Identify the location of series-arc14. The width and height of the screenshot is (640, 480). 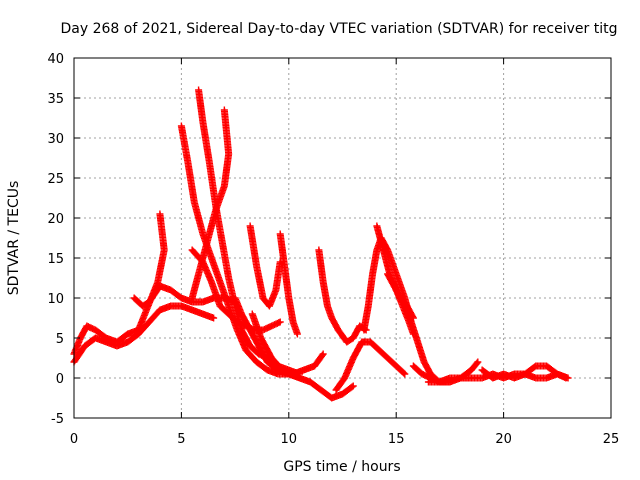
(407, 310).